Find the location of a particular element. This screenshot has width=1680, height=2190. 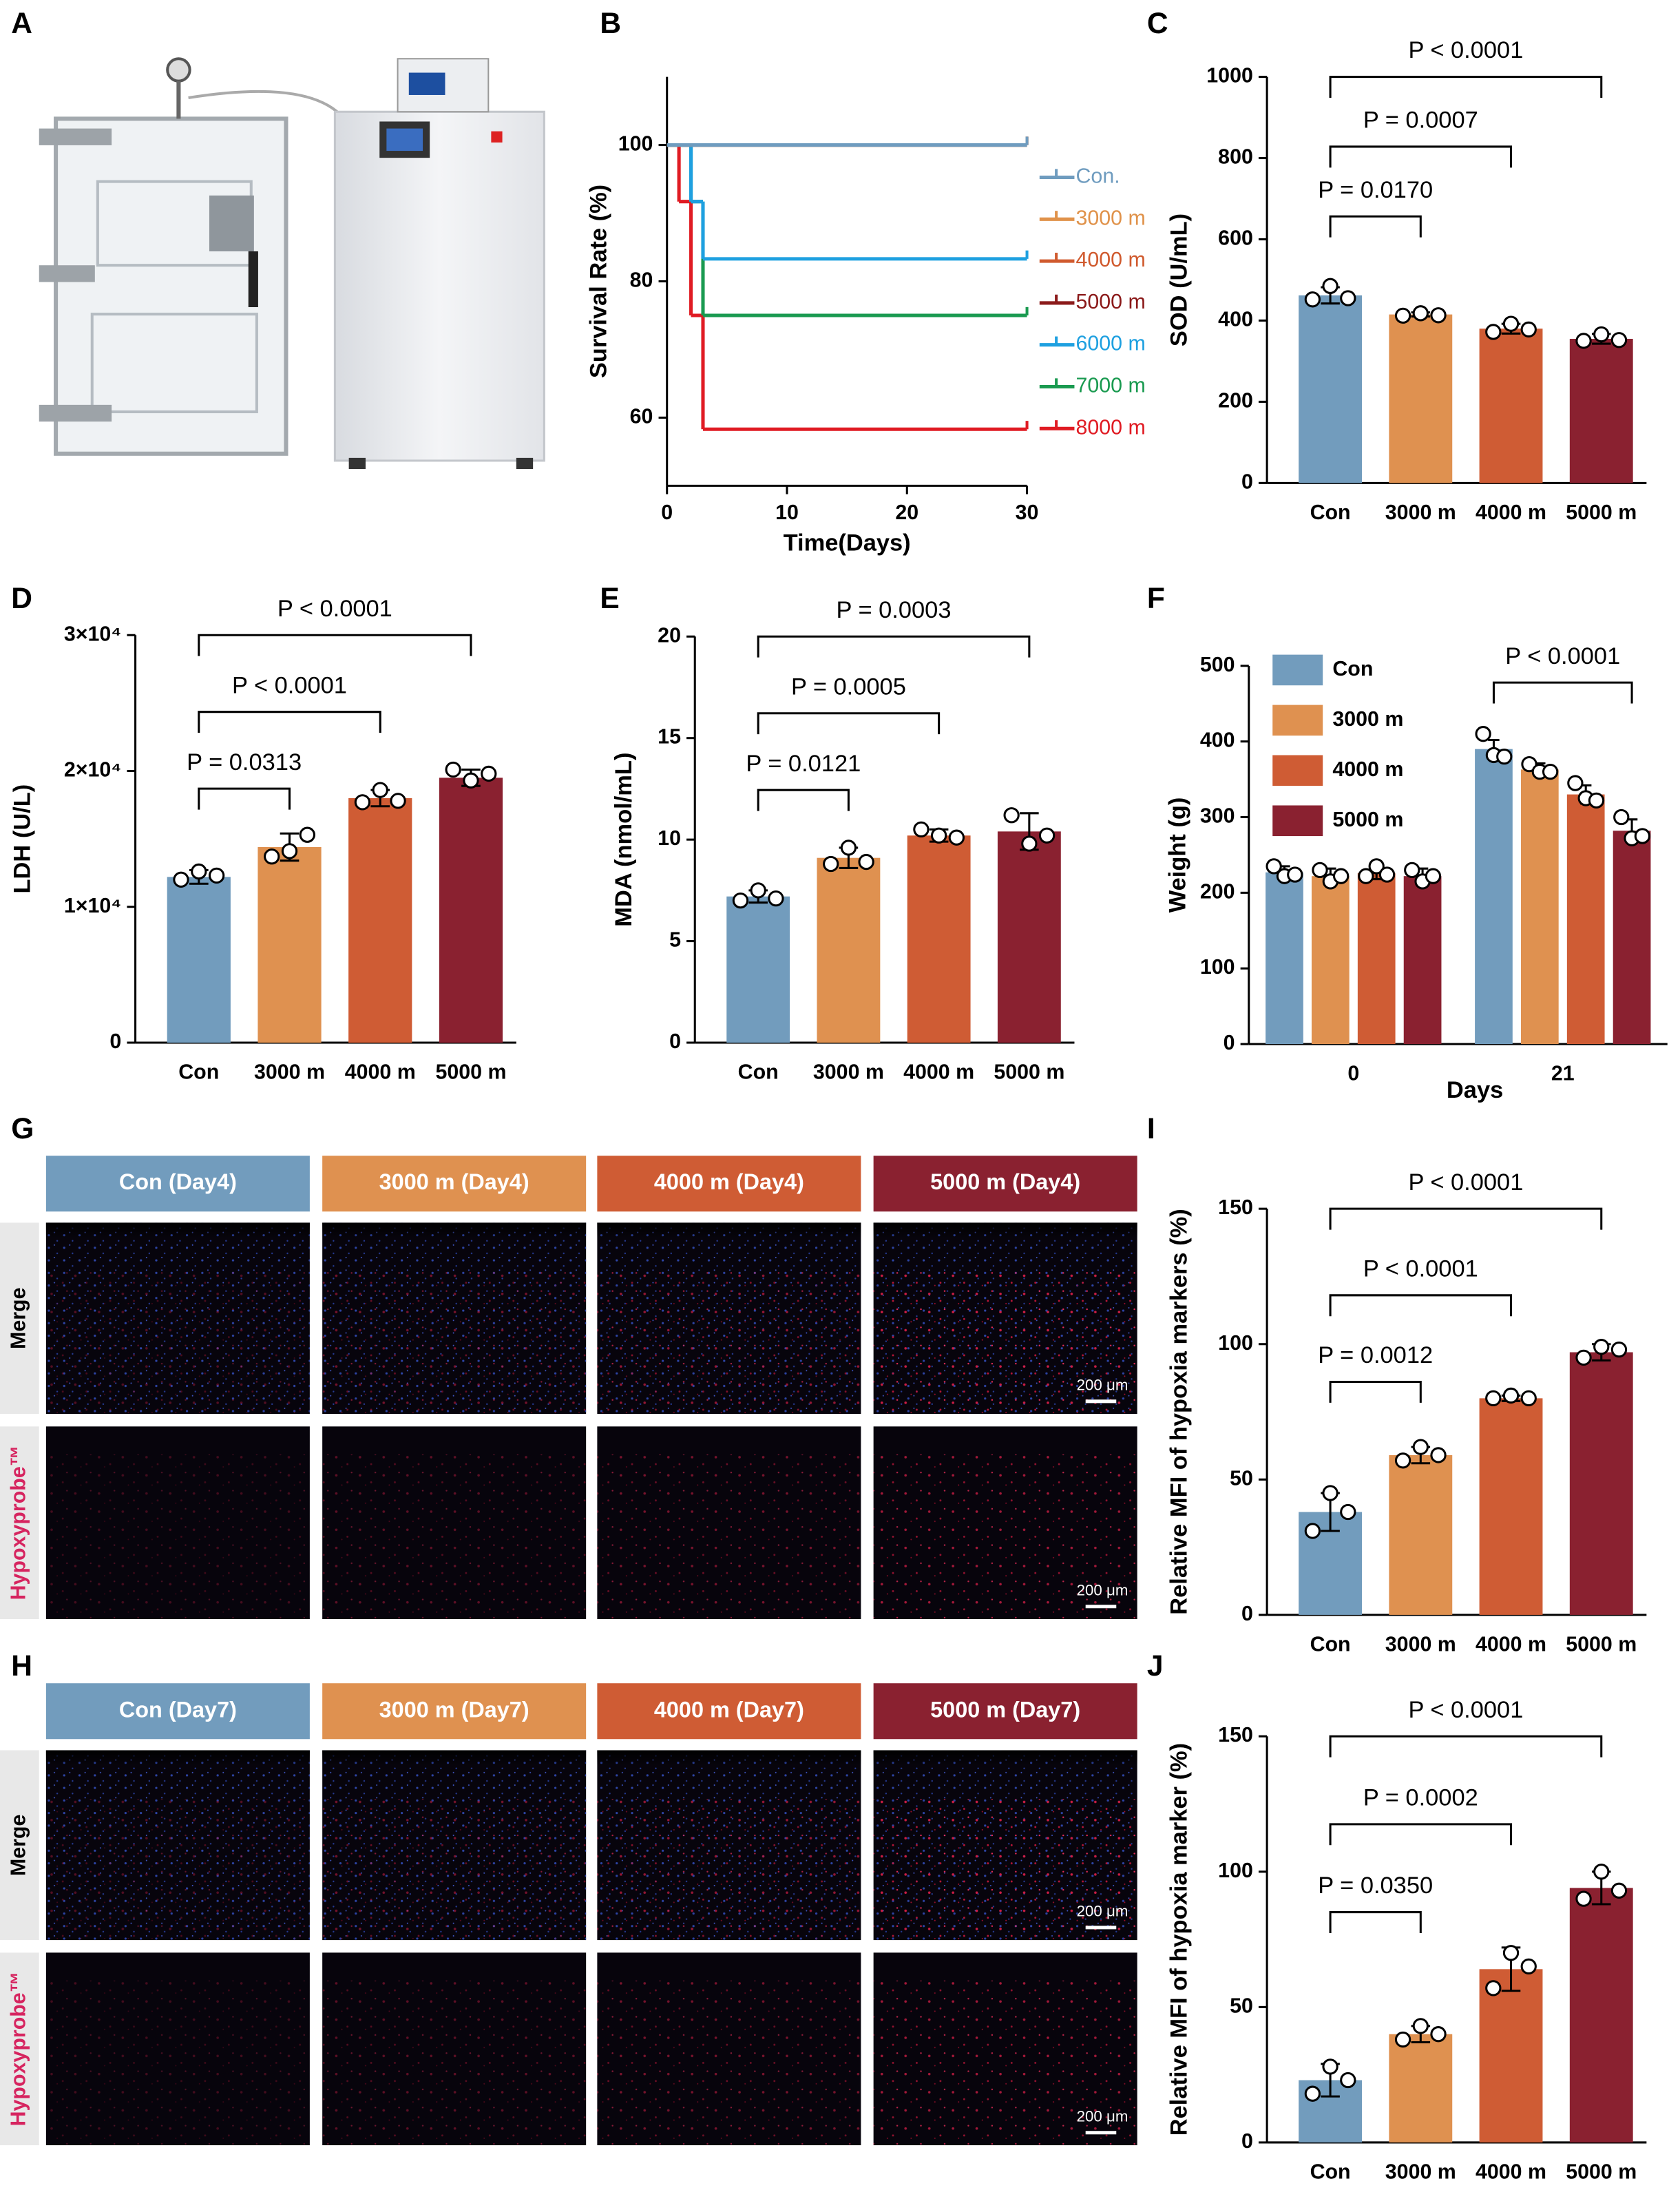

legend-label: 3000 m is located at coordinates (1110, 217).